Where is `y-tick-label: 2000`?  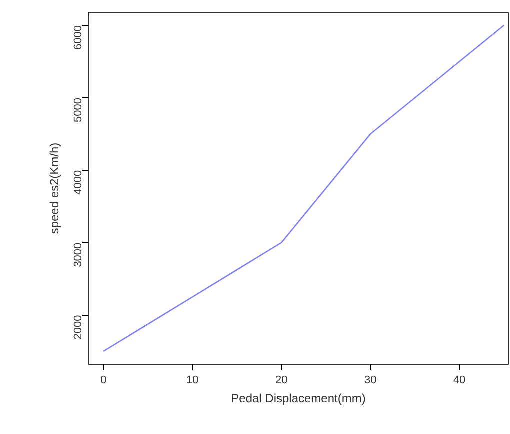 y-tick-label: 2000 is located at coordinates (78, 327).